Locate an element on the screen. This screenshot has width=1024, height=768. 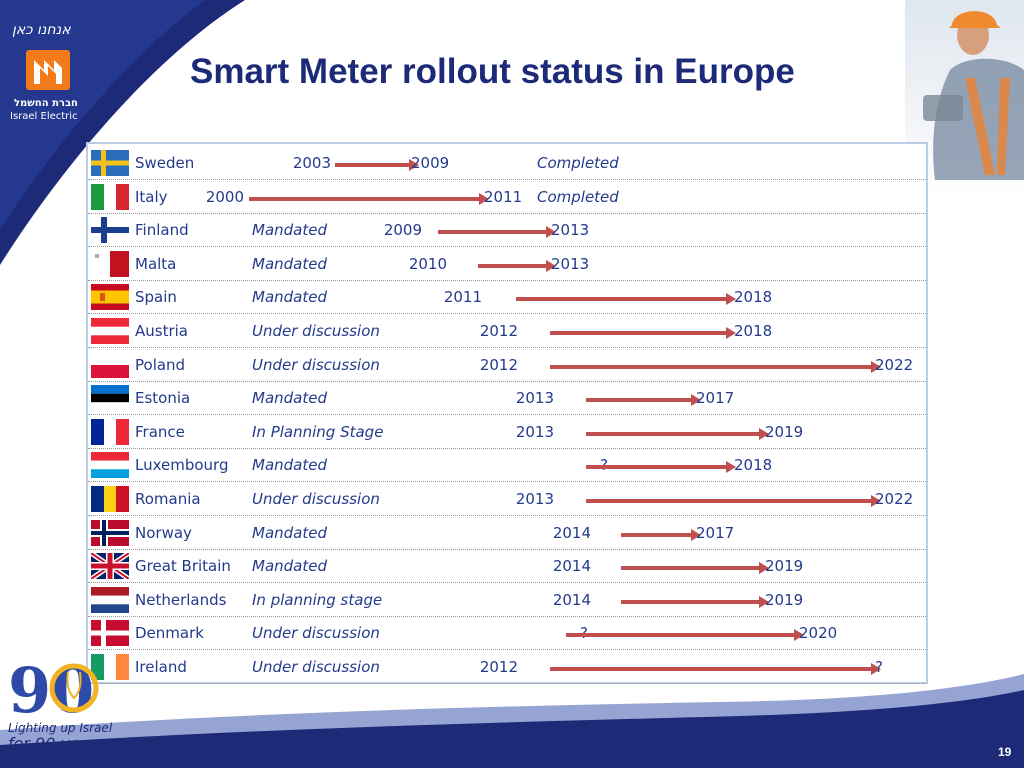
sweden-flag-icon is located at coordinates (110, 163).